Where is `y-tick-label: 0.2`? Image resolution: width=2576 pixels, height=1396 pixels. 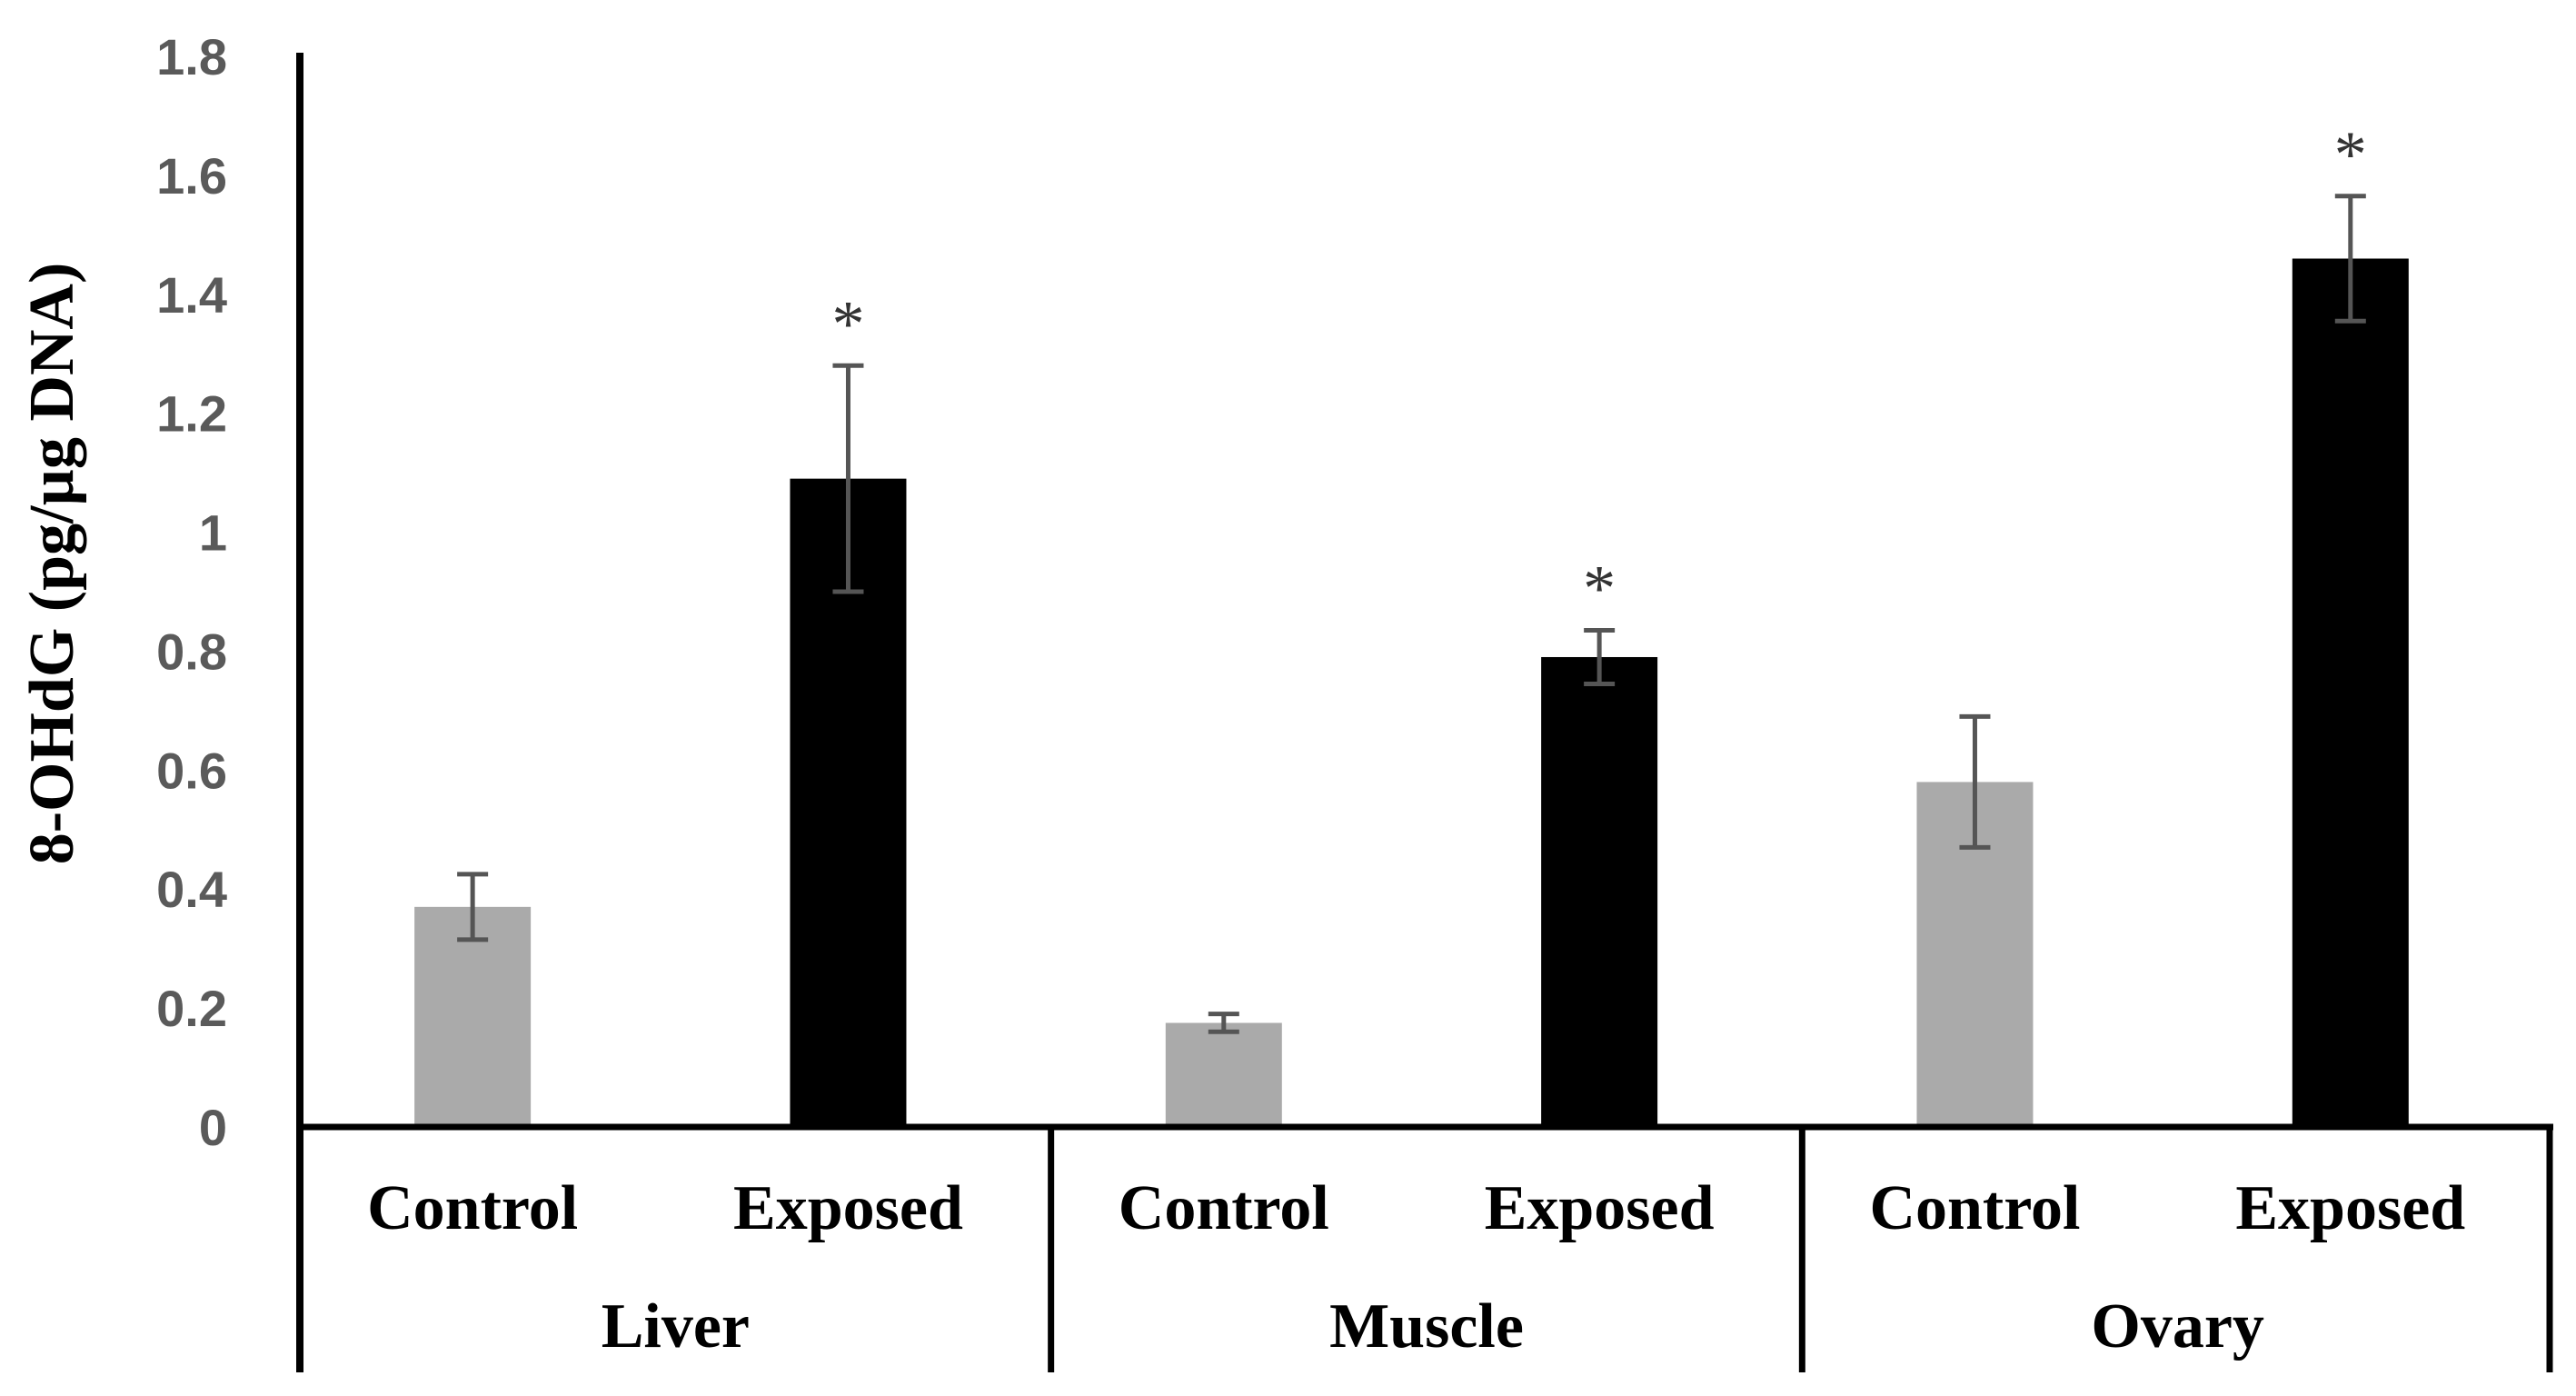 y-tick-label: 0.2 is located at coordinates (191, 1008).